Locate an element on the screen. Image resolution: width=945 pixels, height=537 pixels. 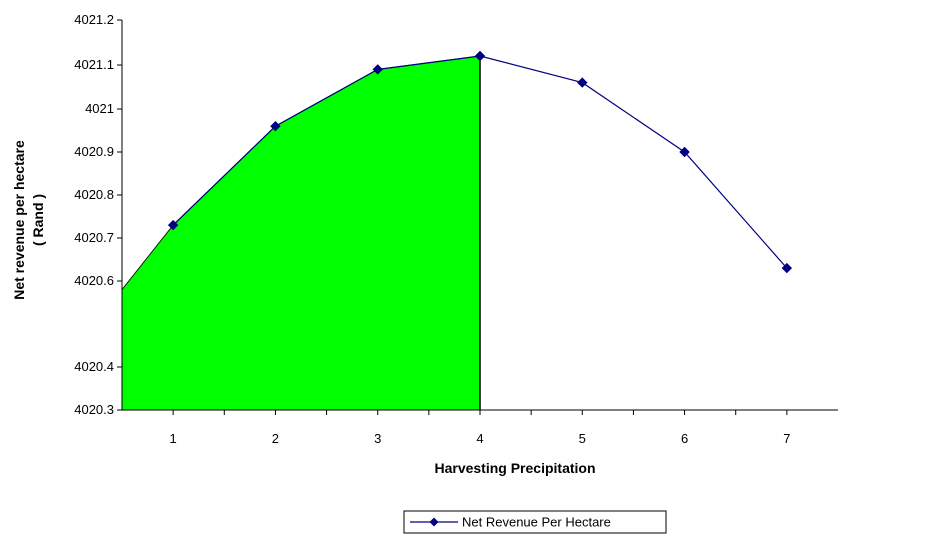
x-tick-label: 1 is located at coordinates (173, 438).